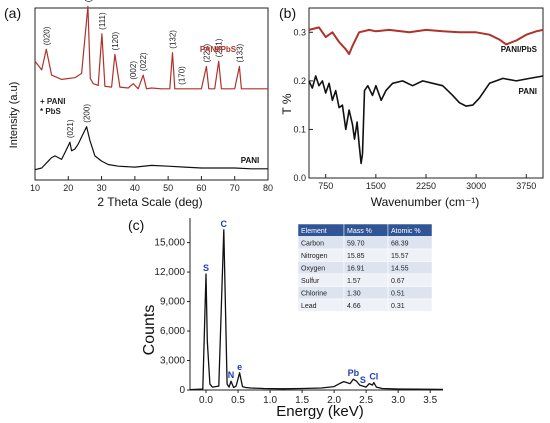 The image size is (550, 423). Describe the element at coordinates (270, 400) in the screenshot. I see `eds-xtick-label: 1.0` at that location.